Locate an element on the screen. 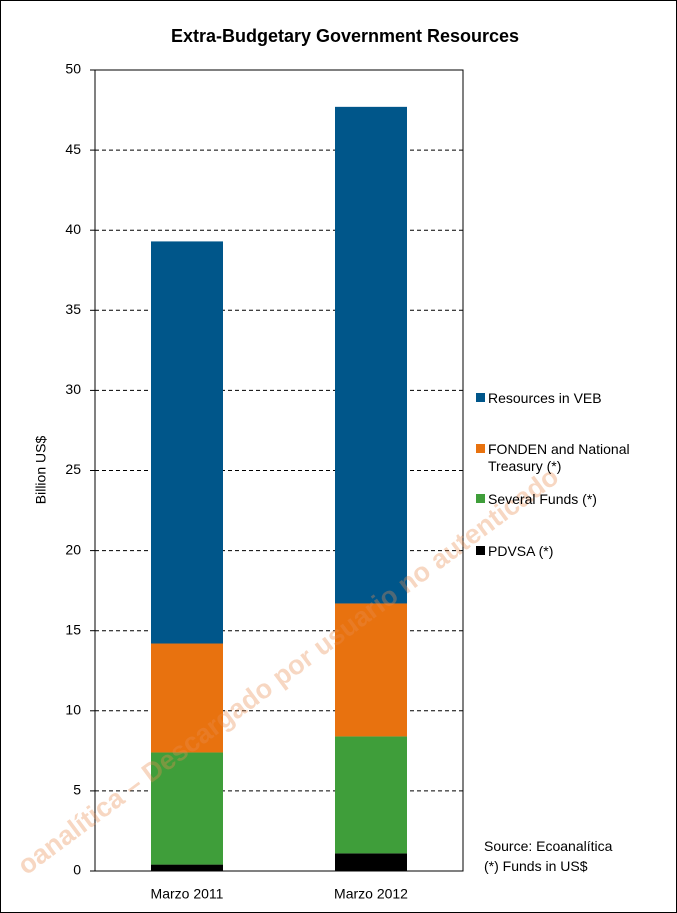  x-tick-label: Marzo 2012 is located at coordinates (371, 894).